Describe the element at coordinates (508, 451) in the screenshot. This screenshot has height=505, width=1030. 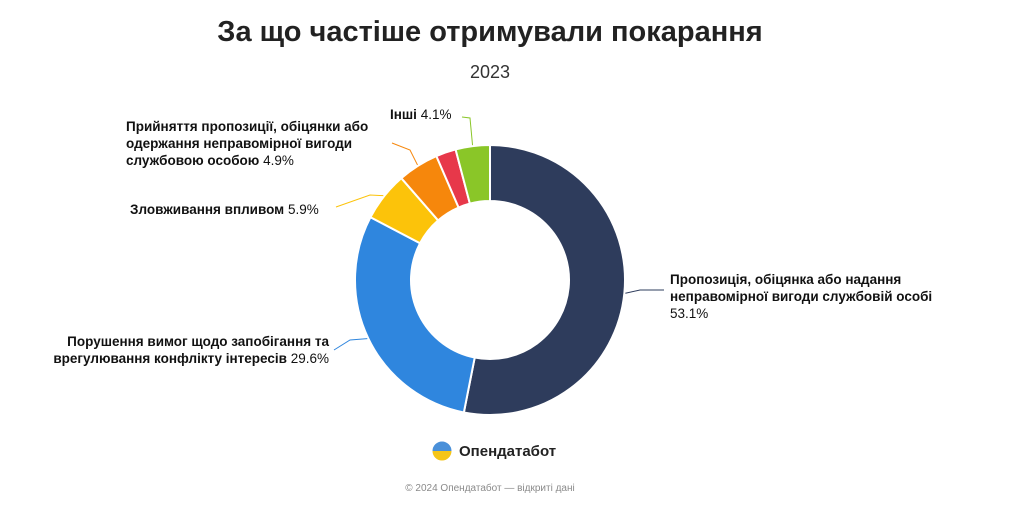
I see `brand-name: Опендатабот` at that location.